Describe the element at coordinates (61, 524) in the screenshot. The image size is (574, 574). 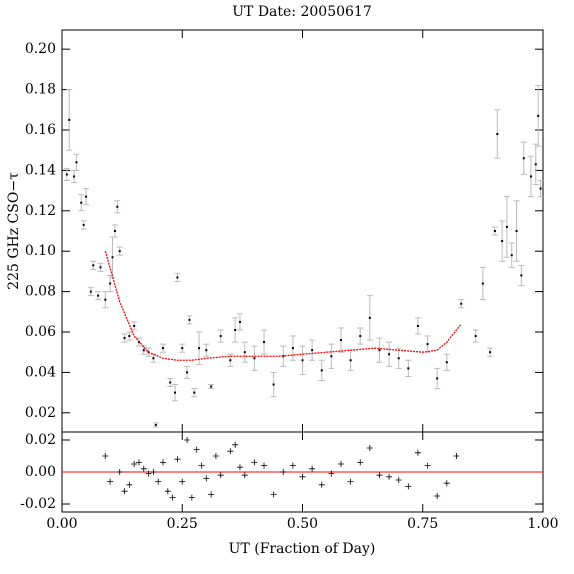
I see `x-tick-label: 0.00` at that location.